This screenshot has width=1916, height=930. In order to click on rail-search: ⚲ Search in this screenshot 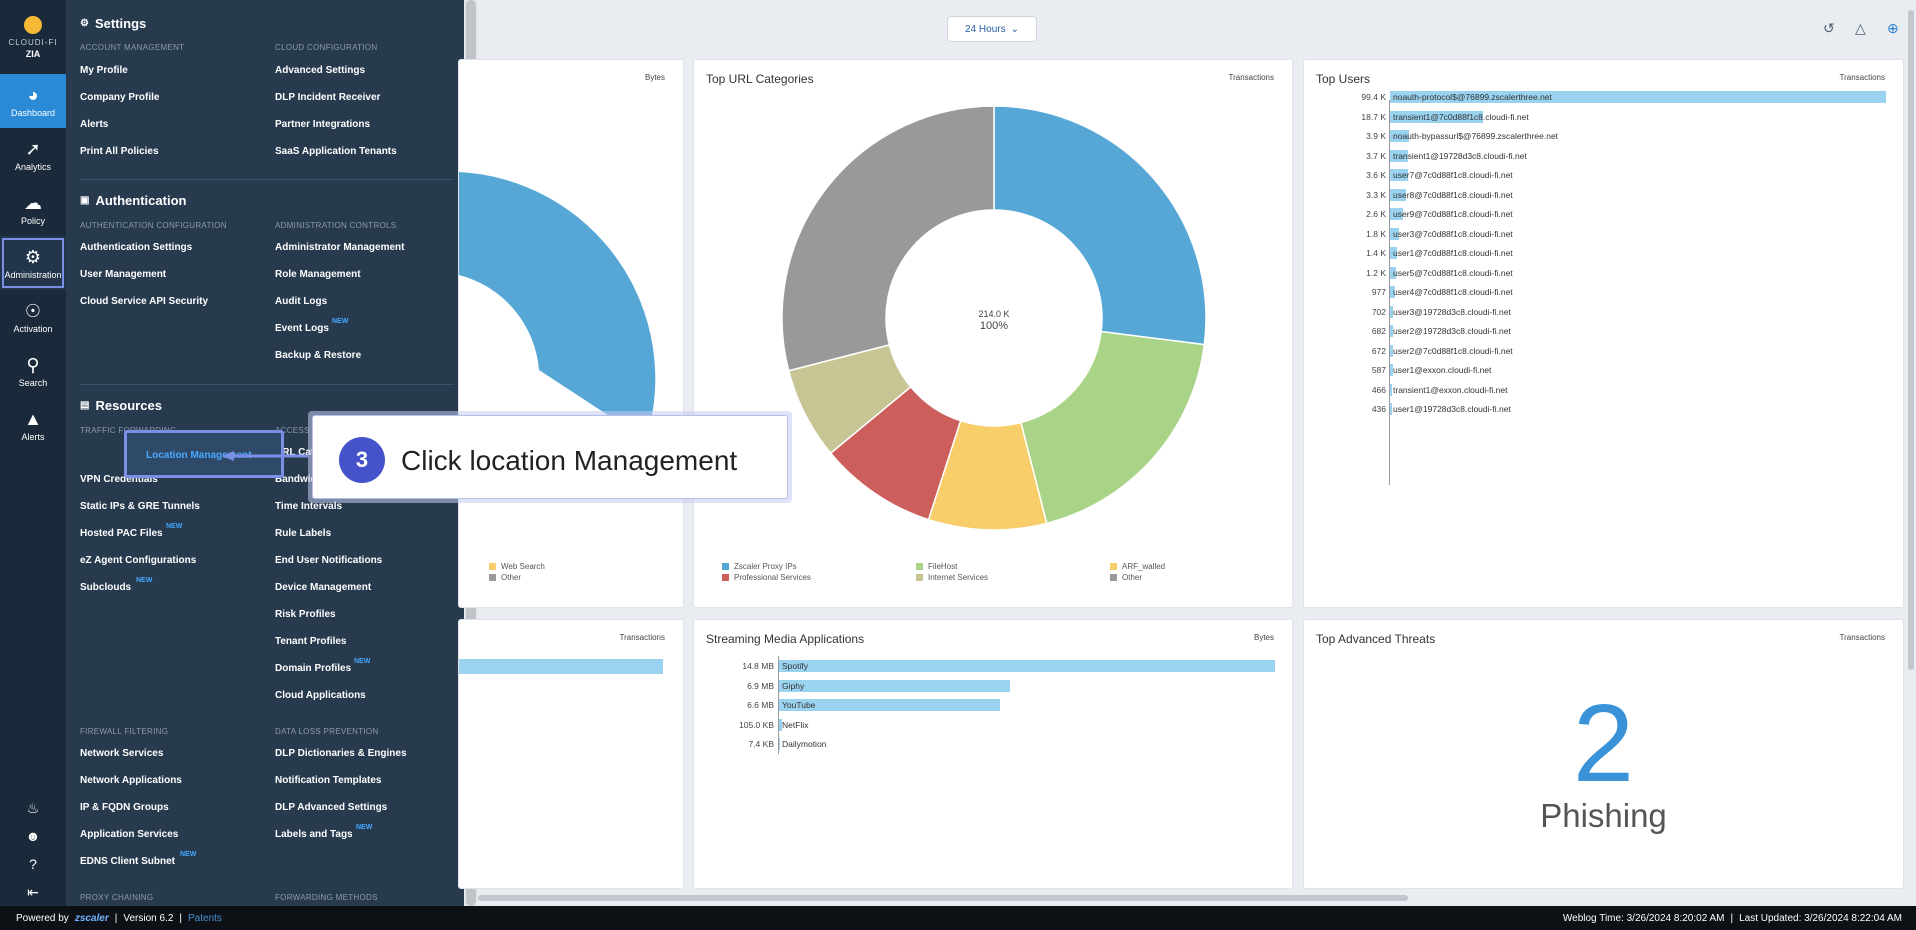, I will do `click(33, 371)`.